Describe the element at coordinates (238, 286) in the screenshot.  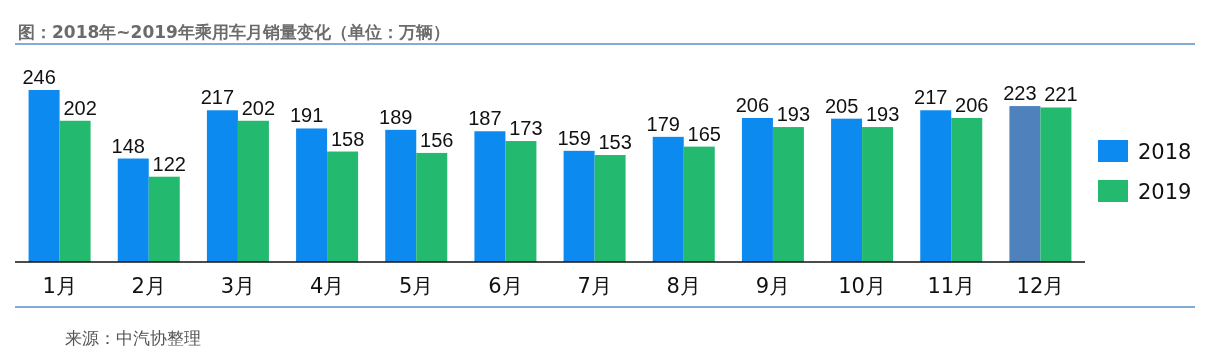
I see `x-tick-label: 3月` at that location.